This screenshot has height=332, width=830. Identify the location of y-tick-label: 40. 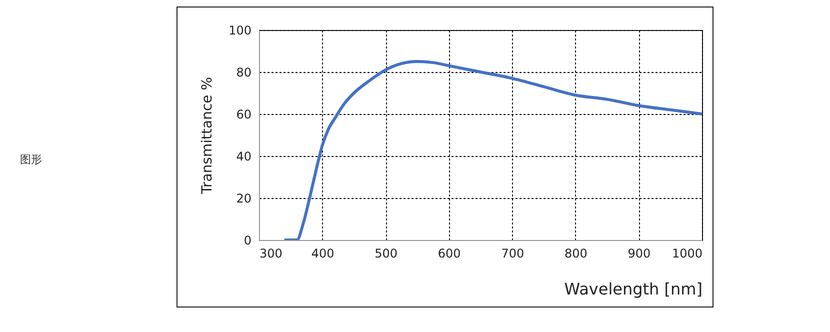
(244, 157).